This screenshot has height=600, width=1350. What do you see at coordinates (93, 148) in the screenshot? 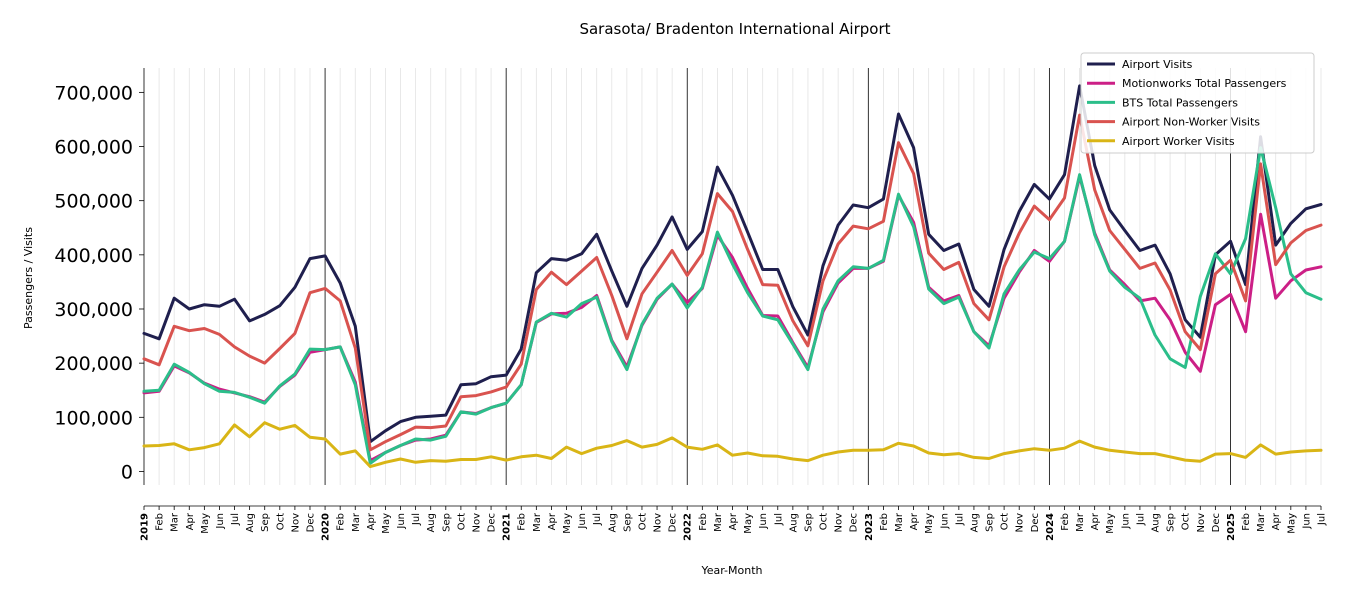
I see `y-tick-label: 600,000` at bounding box center [93, 148].